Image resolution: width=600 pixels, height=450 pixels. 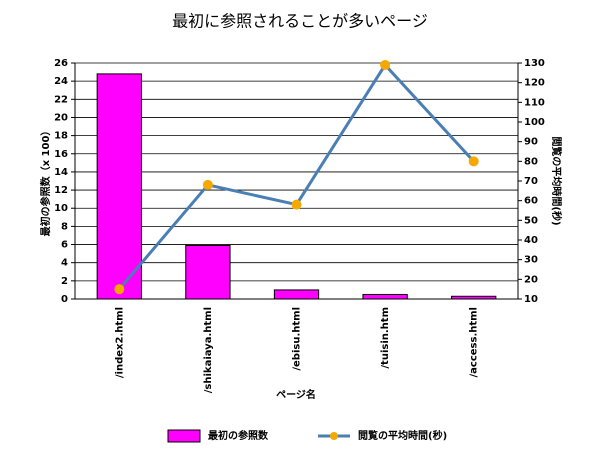 What do you see at coordinates (208, 350) in the screenshot?
I see `x-tick-label: /shikaiaya.html` at bounding box center [208, 350].